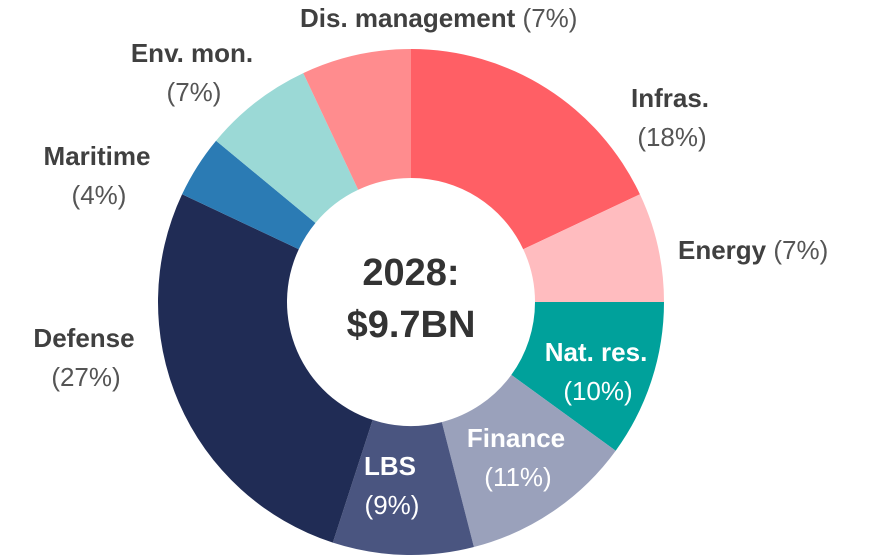 The height and width of the screenshot is (557, 879). Describe the element at coordinates (670, 98) in the screenshot. I see `category-name: Infras.` at that location.